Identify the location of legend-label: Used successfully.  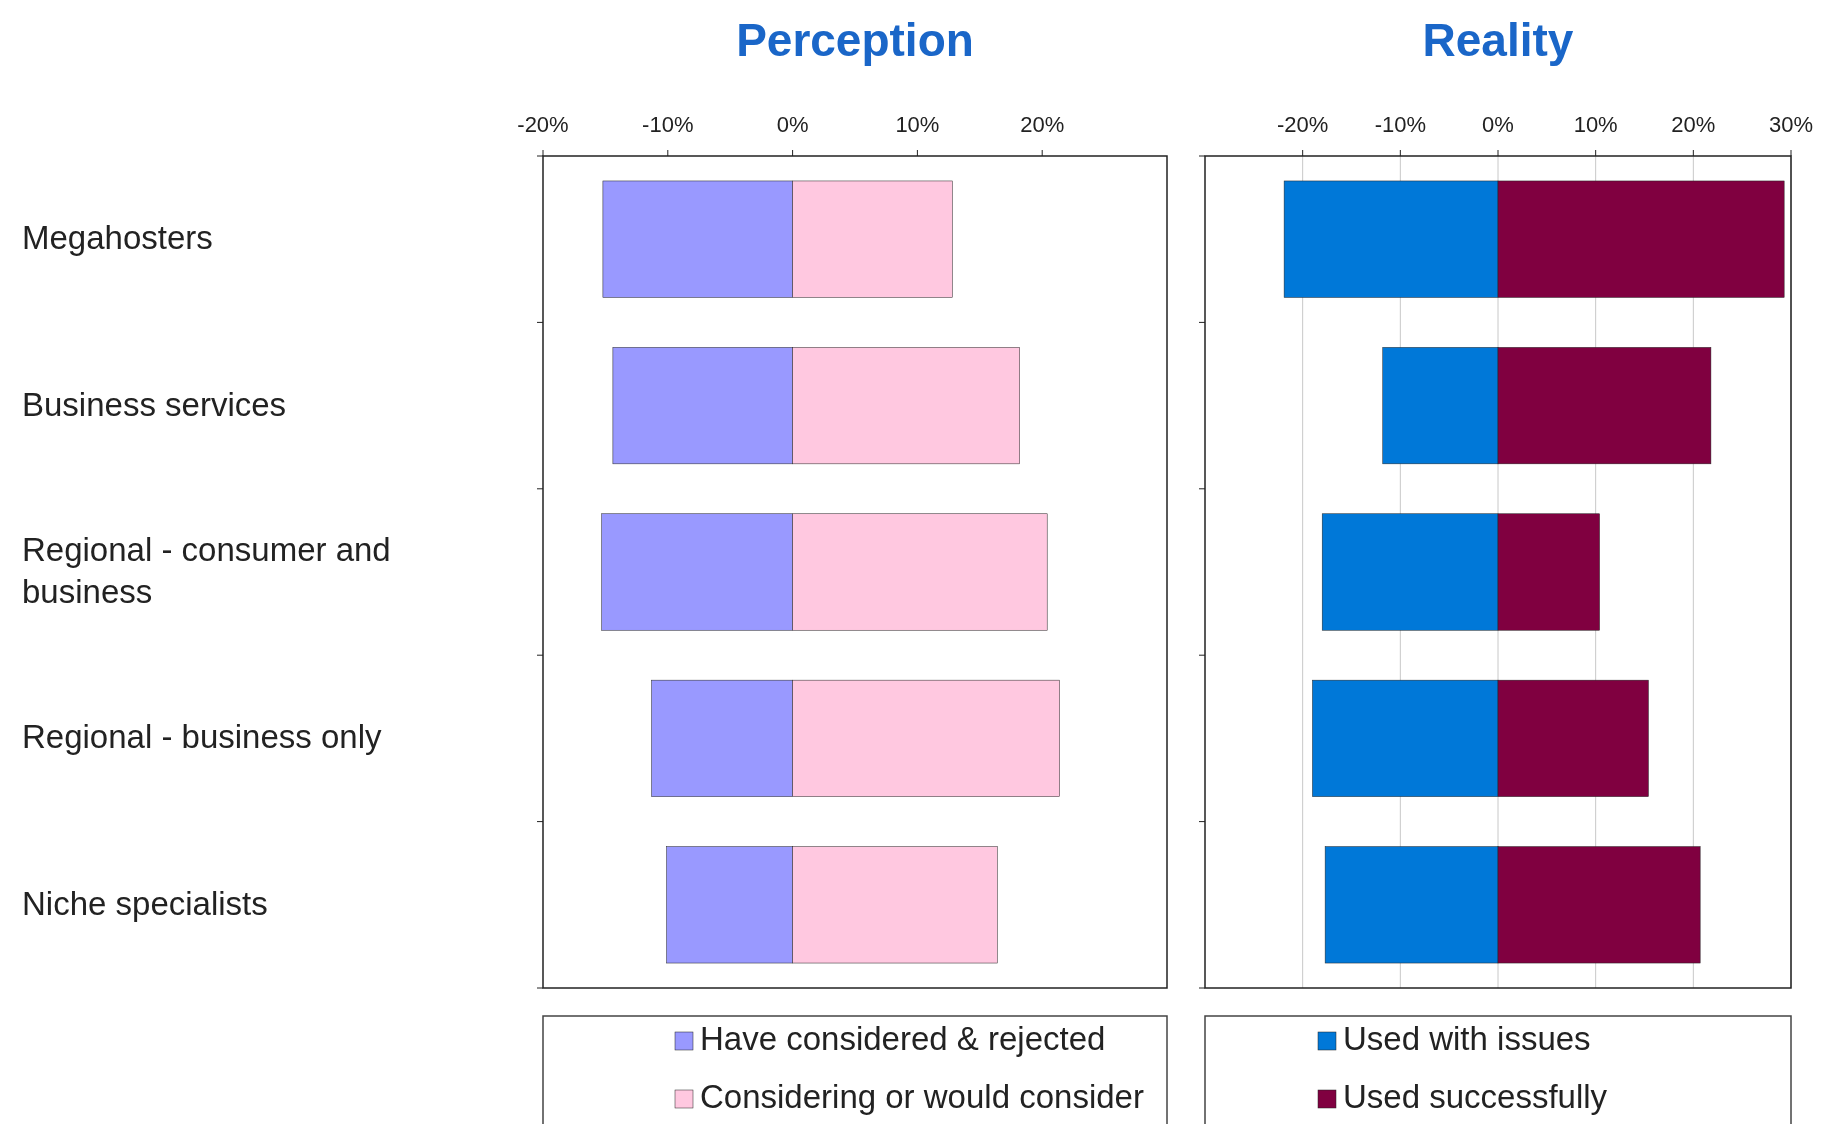
(1475, 1096).